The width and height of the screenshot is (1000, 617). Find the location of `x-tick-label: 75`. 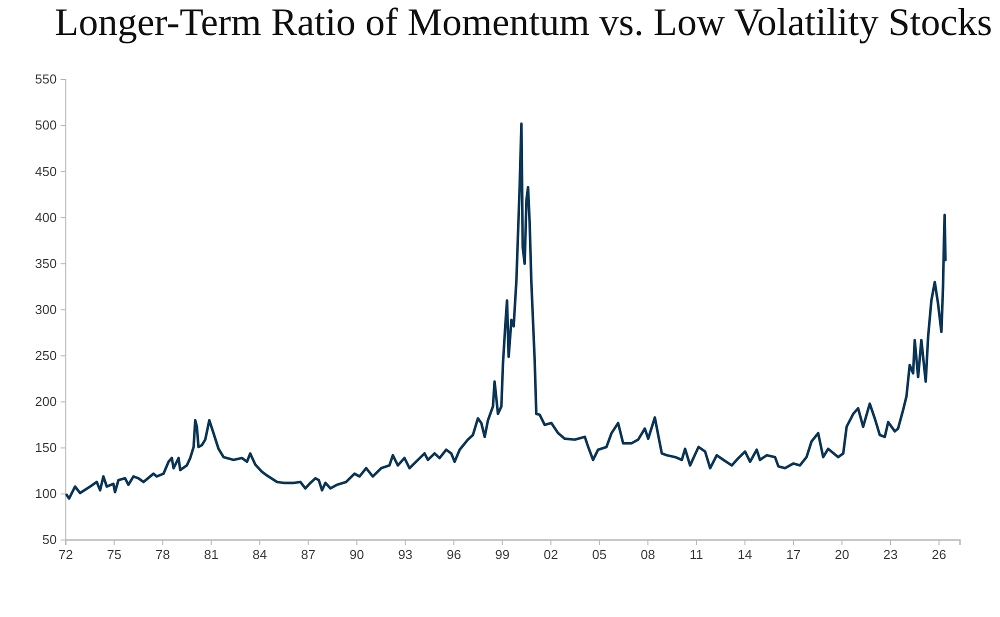

x-tick-label: 75 is located at coordinates (114, 554).